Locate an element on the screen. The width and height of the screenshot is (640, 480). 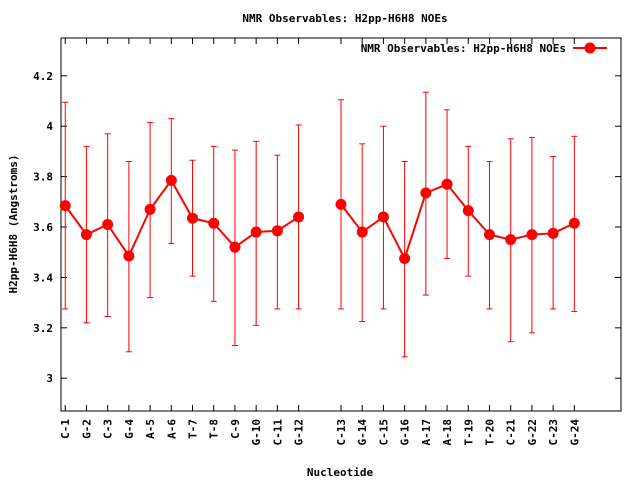
x-tick-label: C-11 is located at coordinates (277, 432).